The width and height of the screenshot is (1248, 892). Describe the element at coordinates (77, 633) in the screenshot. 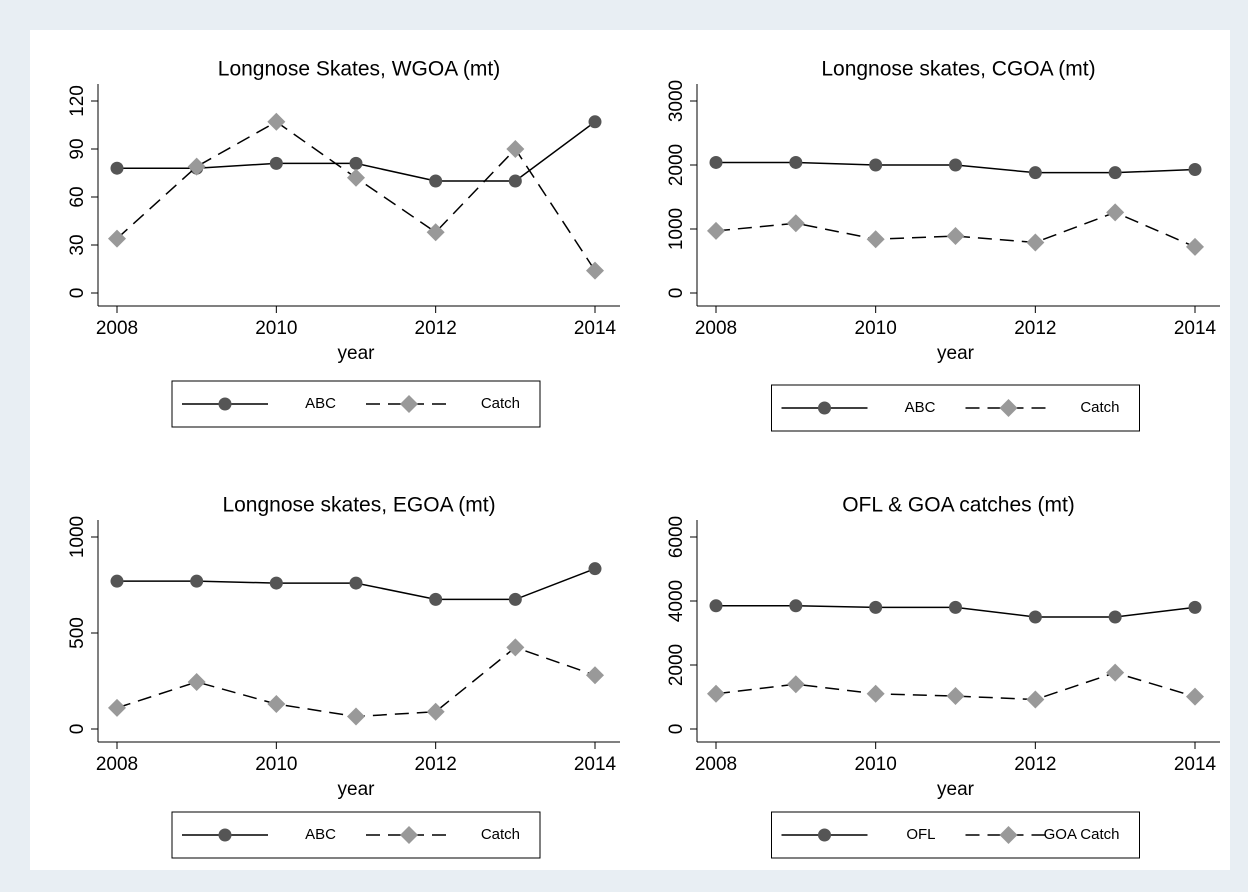

I see `y-tick-label: 500` at that location.